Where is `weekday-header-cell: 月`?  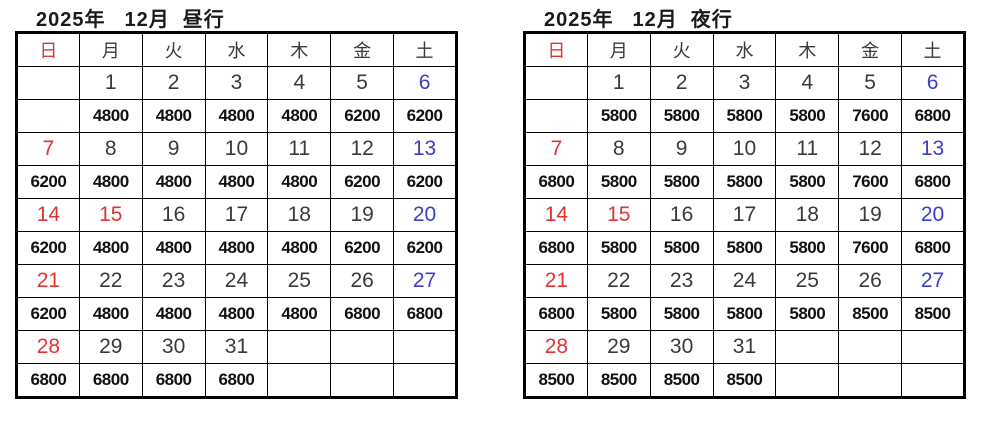
weekday-header-cell: 月 is located at coordinates (110, 49).